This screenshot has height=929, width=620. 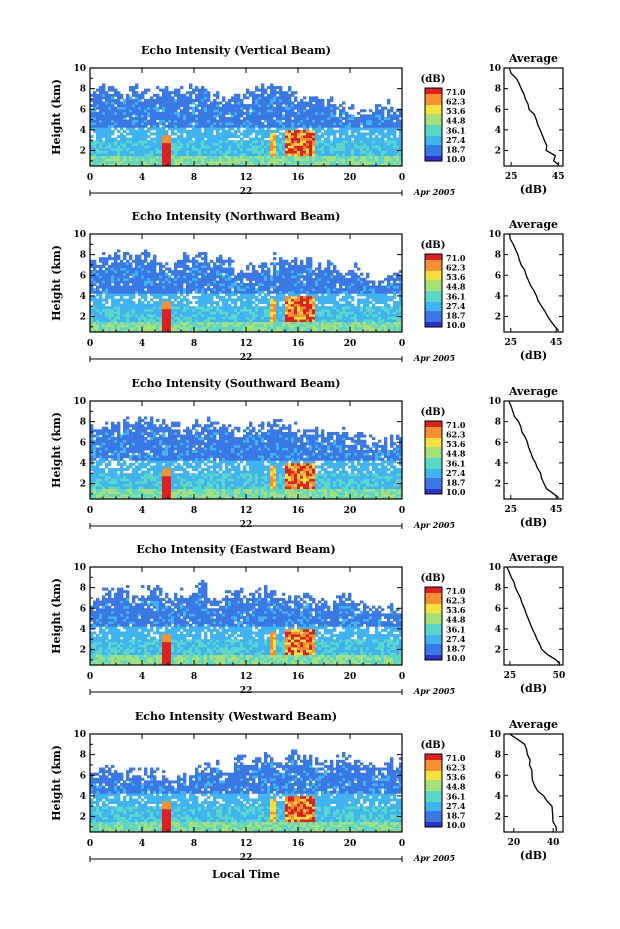 What do you see at coordinates (246, 178) in the screenshot?
I see `x-tick-label: 12` at bounding box center [246, 178].